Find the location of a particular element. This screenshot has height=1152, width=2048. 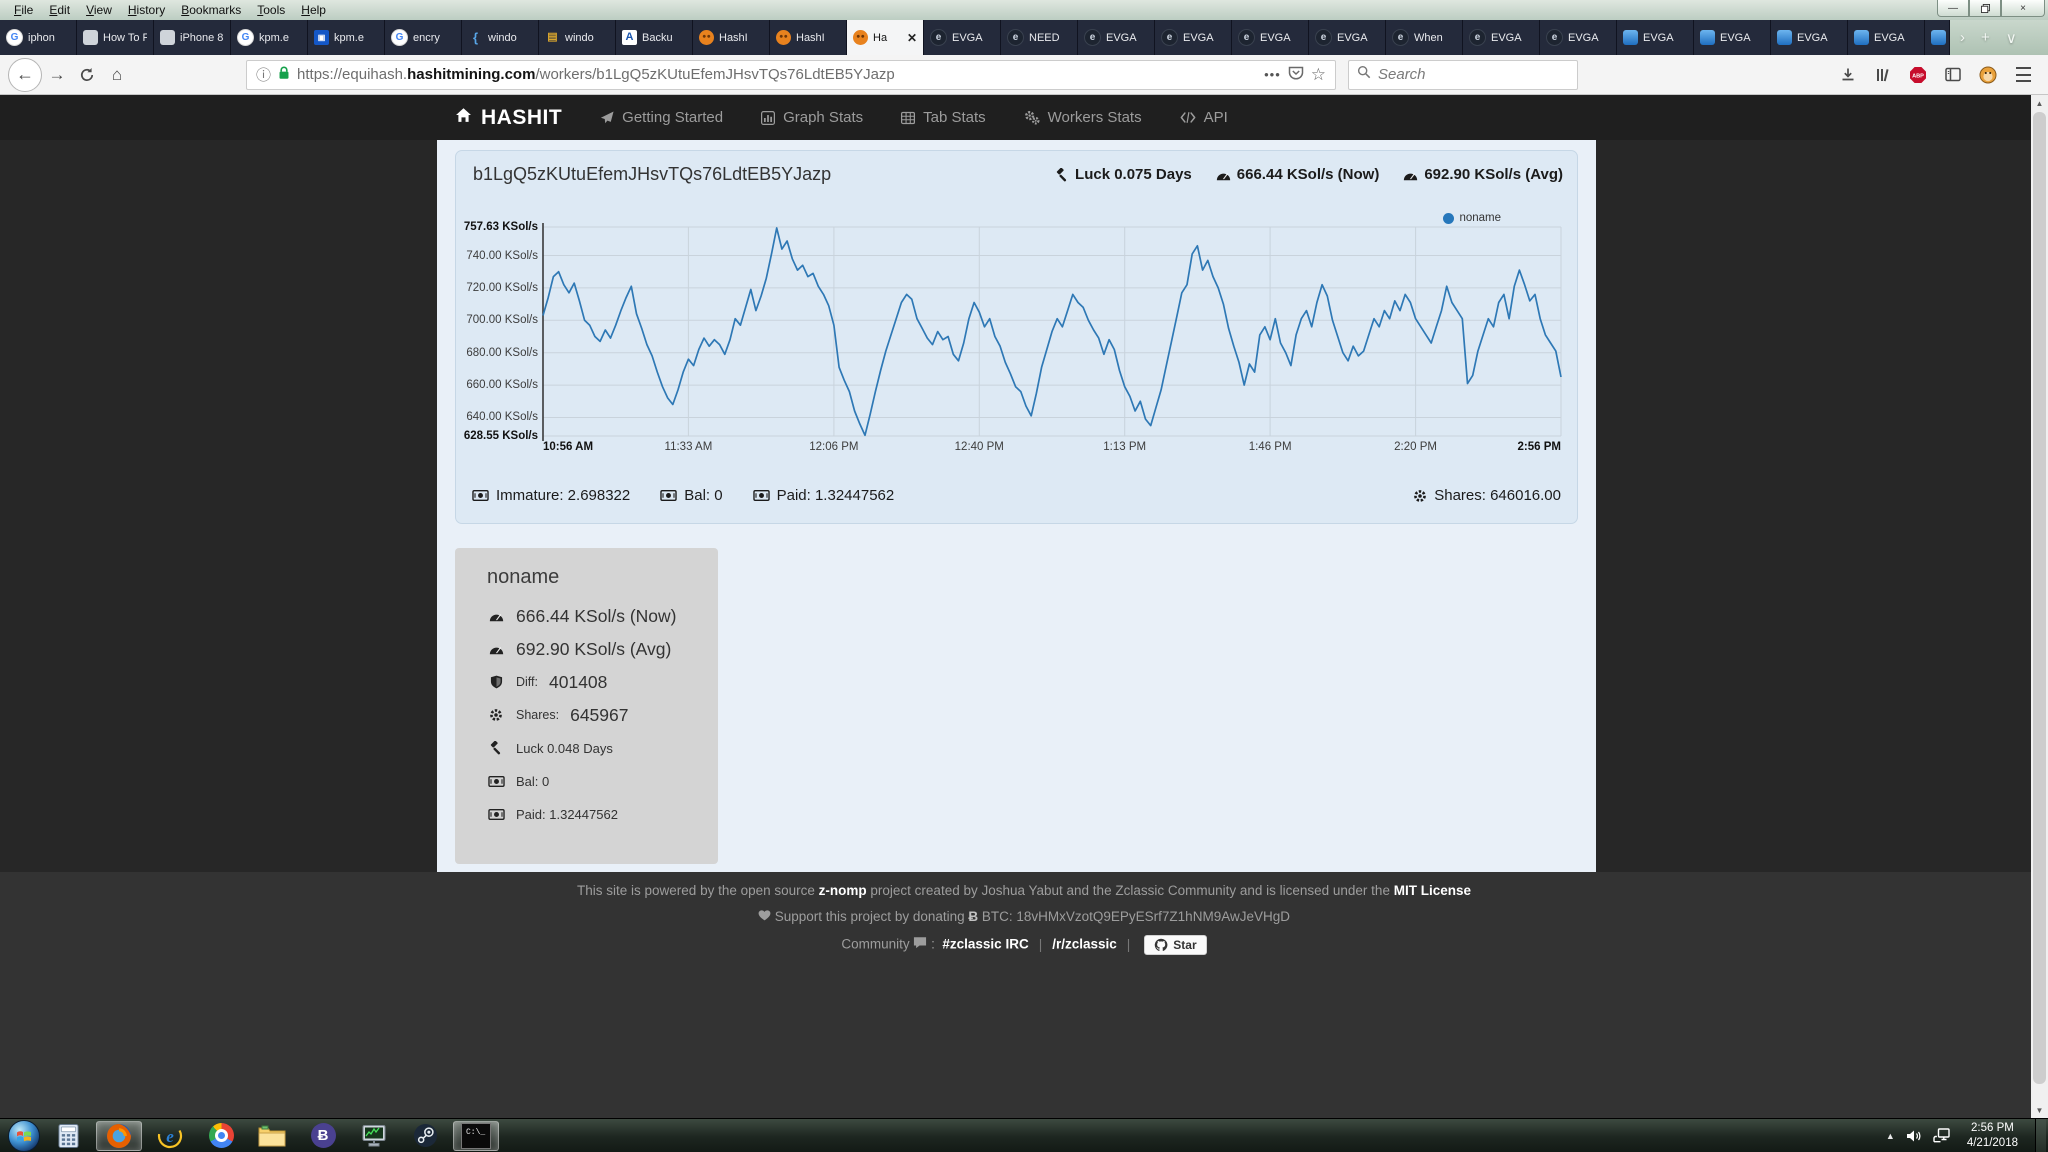

back-button: ← is located at coordinates (25, 74).